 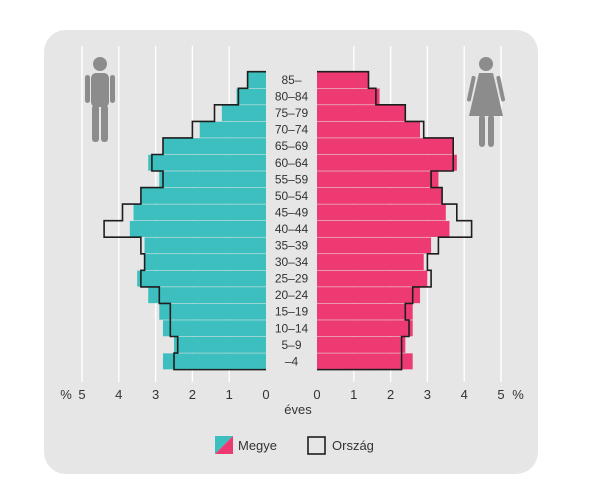 I want to click on x-tick-right: 5, so click(x=500, y=394).